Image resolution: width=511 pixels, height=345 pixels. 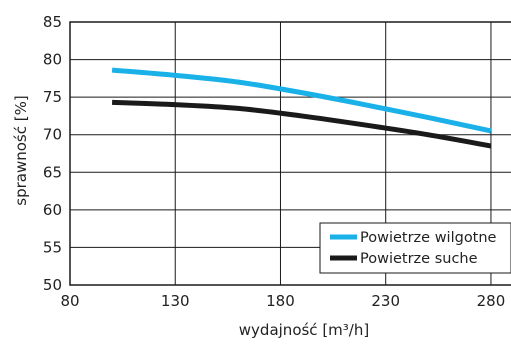 What do you see at coordinates (52, 60) in the screenshot?
I see `y-tick-label: 80` at bounding box center [52, 60].